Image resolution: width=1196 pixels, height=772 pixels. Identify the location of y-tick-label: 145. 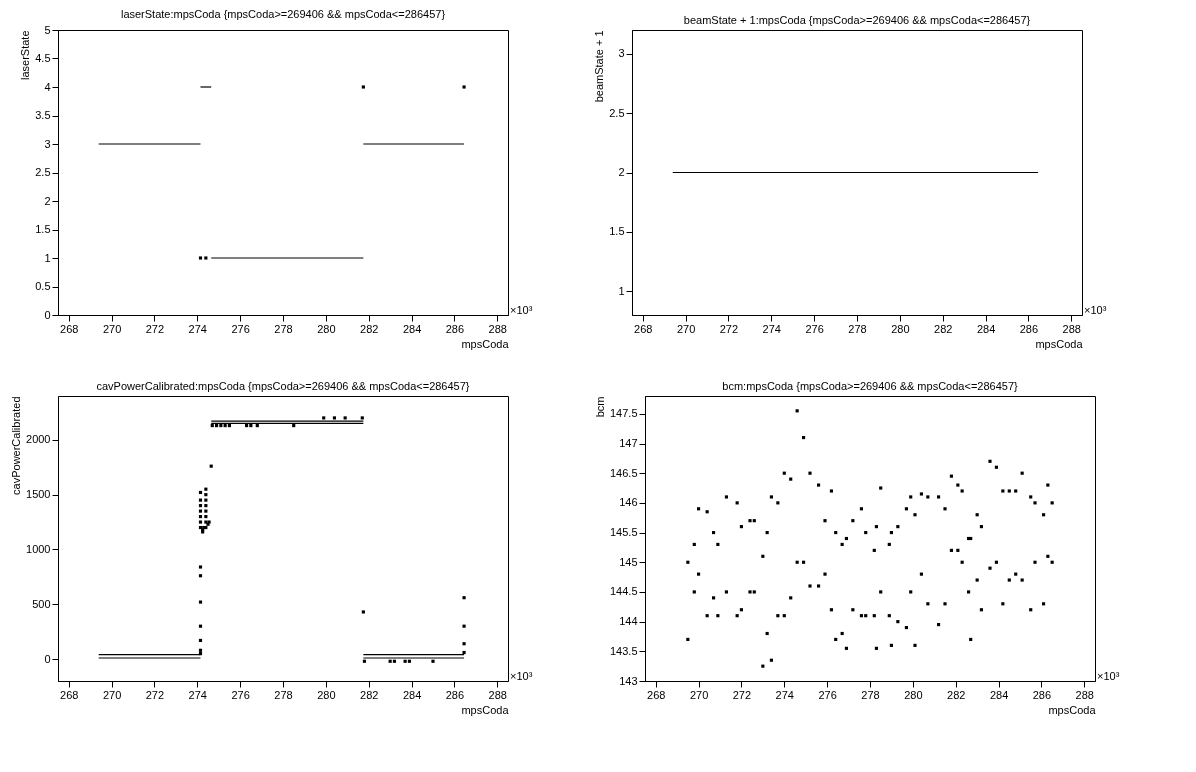
(628, 561).